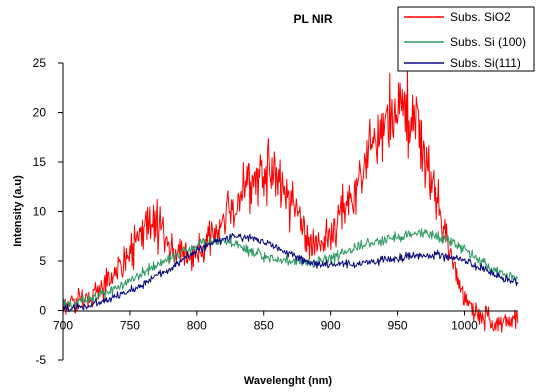 This screenshot has height=392, width=537. What do you see at coordinates (63, 326) in the screenshot?
I see `x-tick-label: 700` at bounding box center [63, 326].